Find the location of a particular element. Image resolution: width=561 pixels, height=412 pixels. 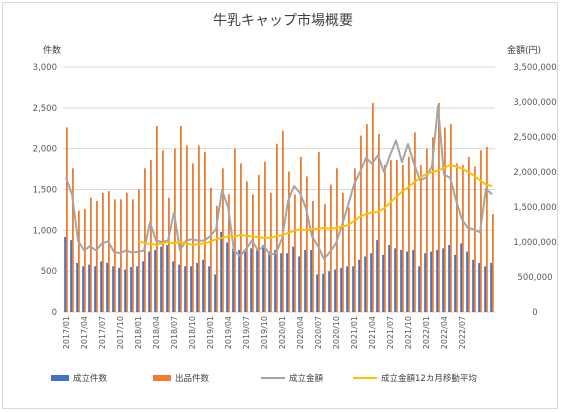

legend-amount-label: 成立金額 is located at coordinates (306, 378).